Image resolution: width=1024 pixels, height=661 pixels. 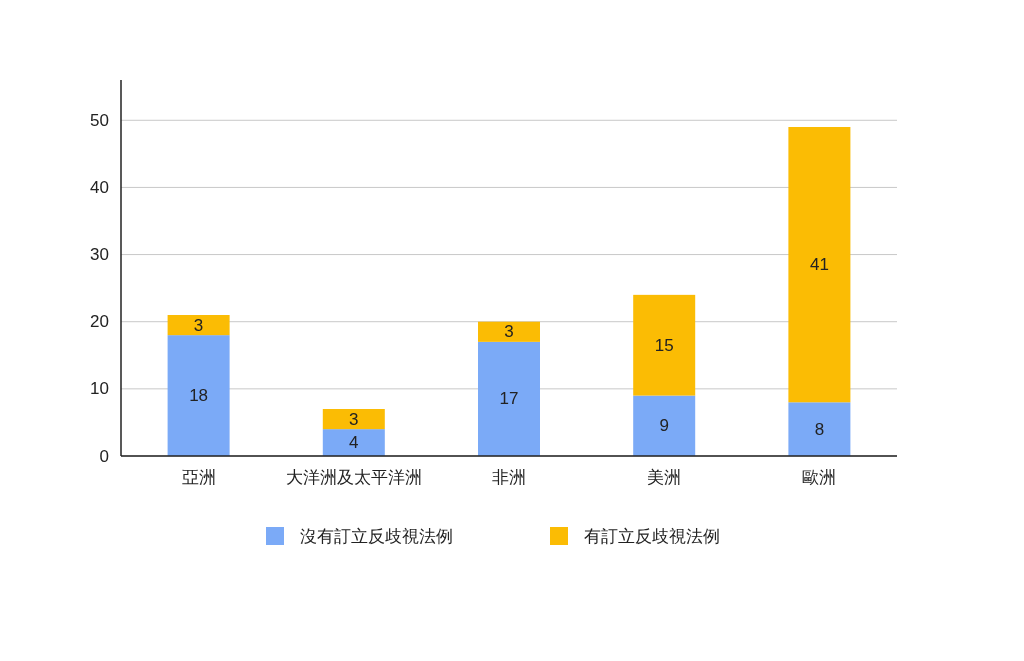 I want to click on ytick: 20, so click(x=99, y=322).